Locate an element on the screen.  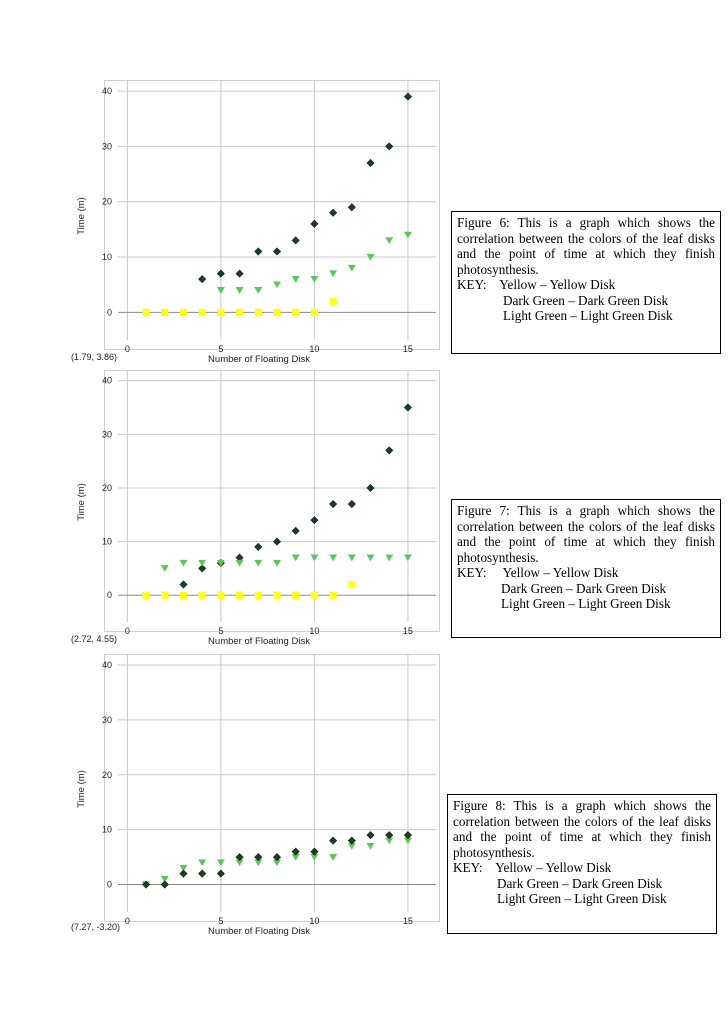
plot-frame is located at coordinates (272, 215).